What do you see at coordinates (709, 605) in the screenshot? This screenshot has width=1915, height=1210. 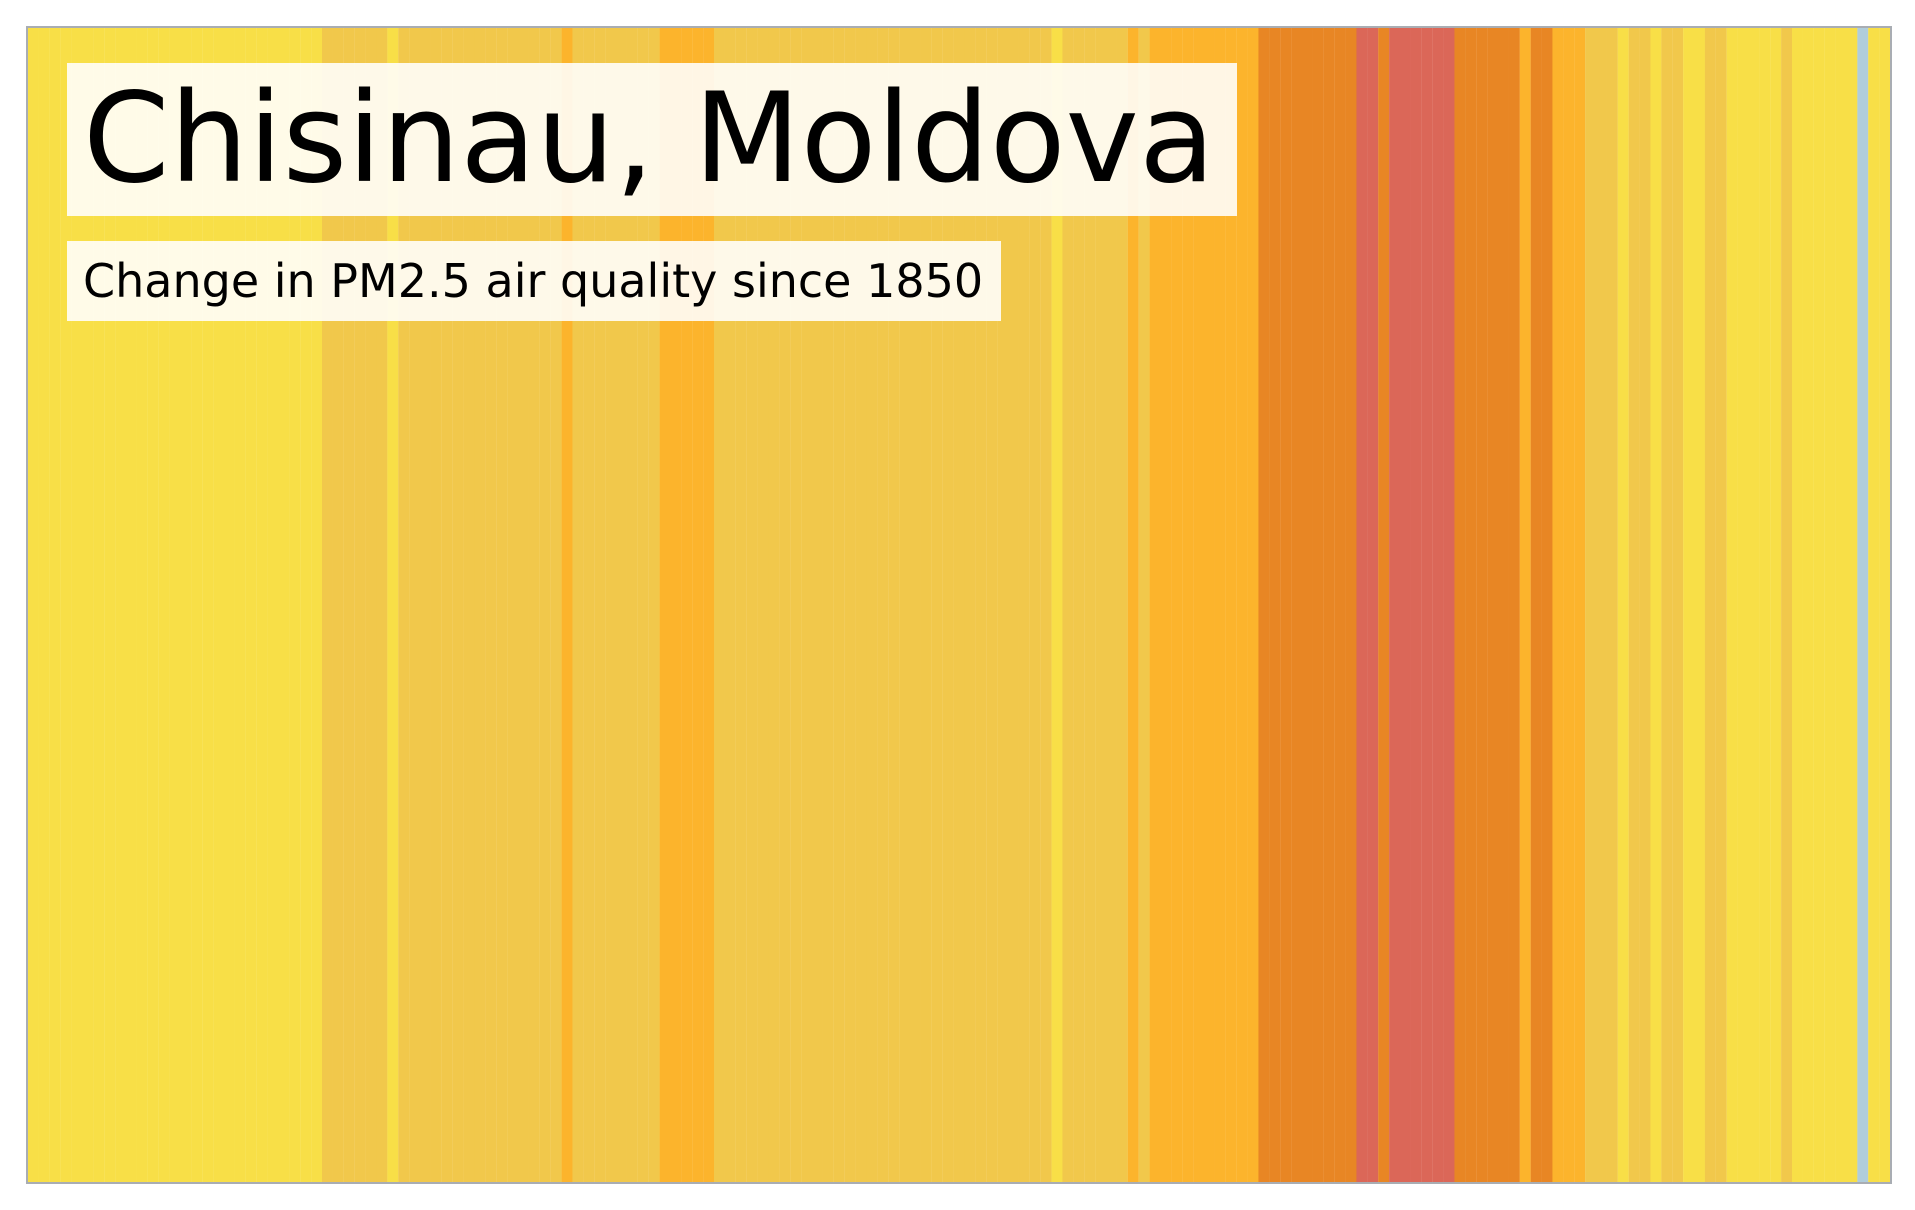 I see `stripe-1912` at bounding box center [709, 605].